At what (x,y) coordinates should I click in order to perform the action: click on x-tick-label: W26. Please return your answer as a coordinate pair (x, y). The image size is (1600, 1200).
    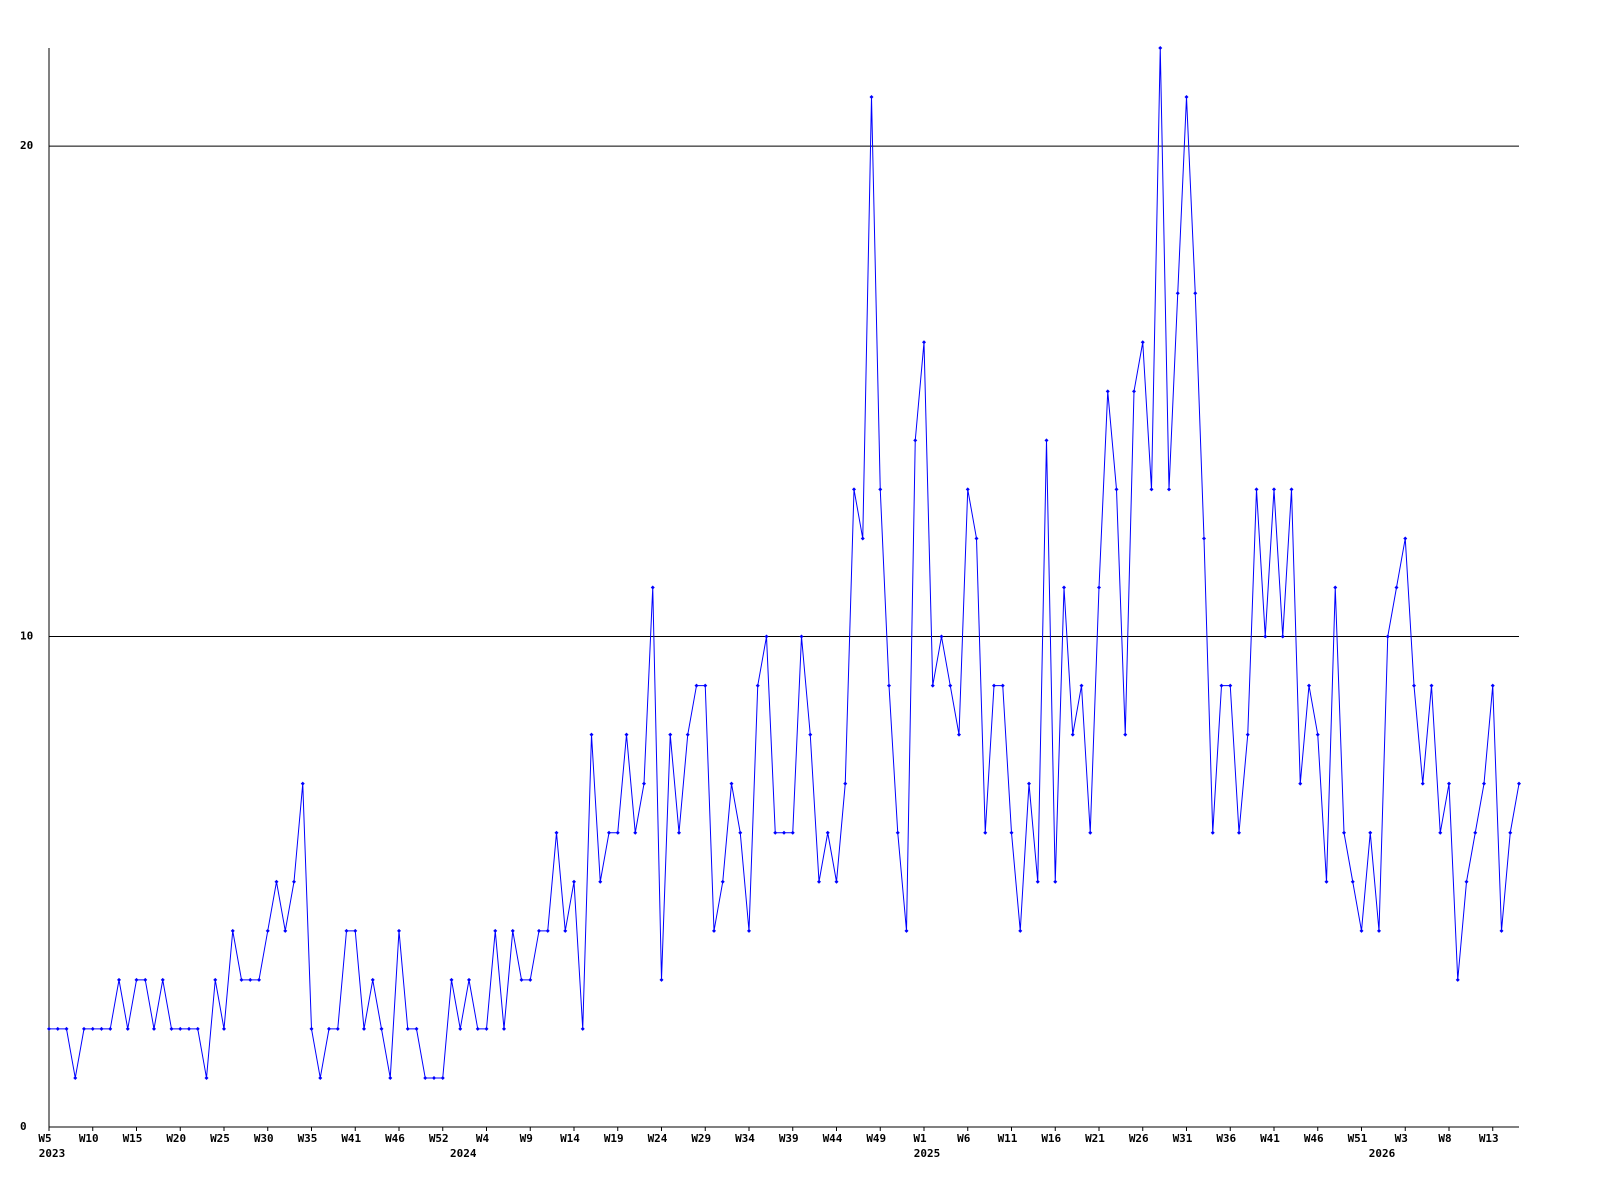
    Looking at the image, I should click on (1139, 1138).